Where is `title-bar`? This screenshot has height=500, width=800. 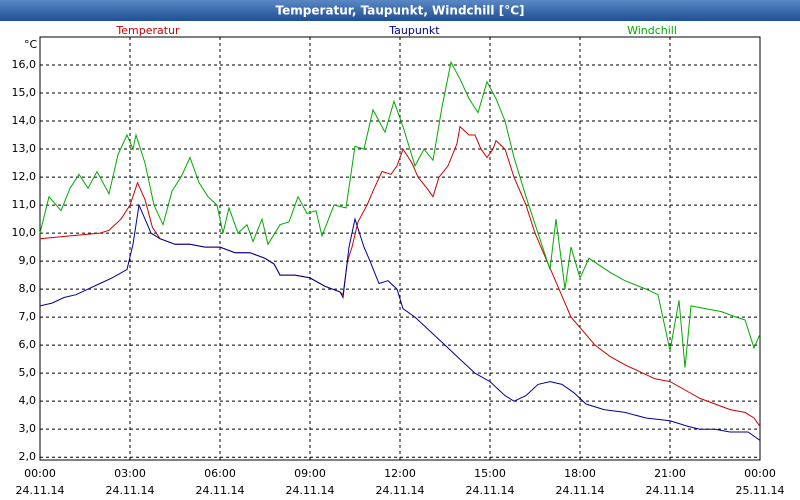 title-bar is located at coordinates (400, 10).